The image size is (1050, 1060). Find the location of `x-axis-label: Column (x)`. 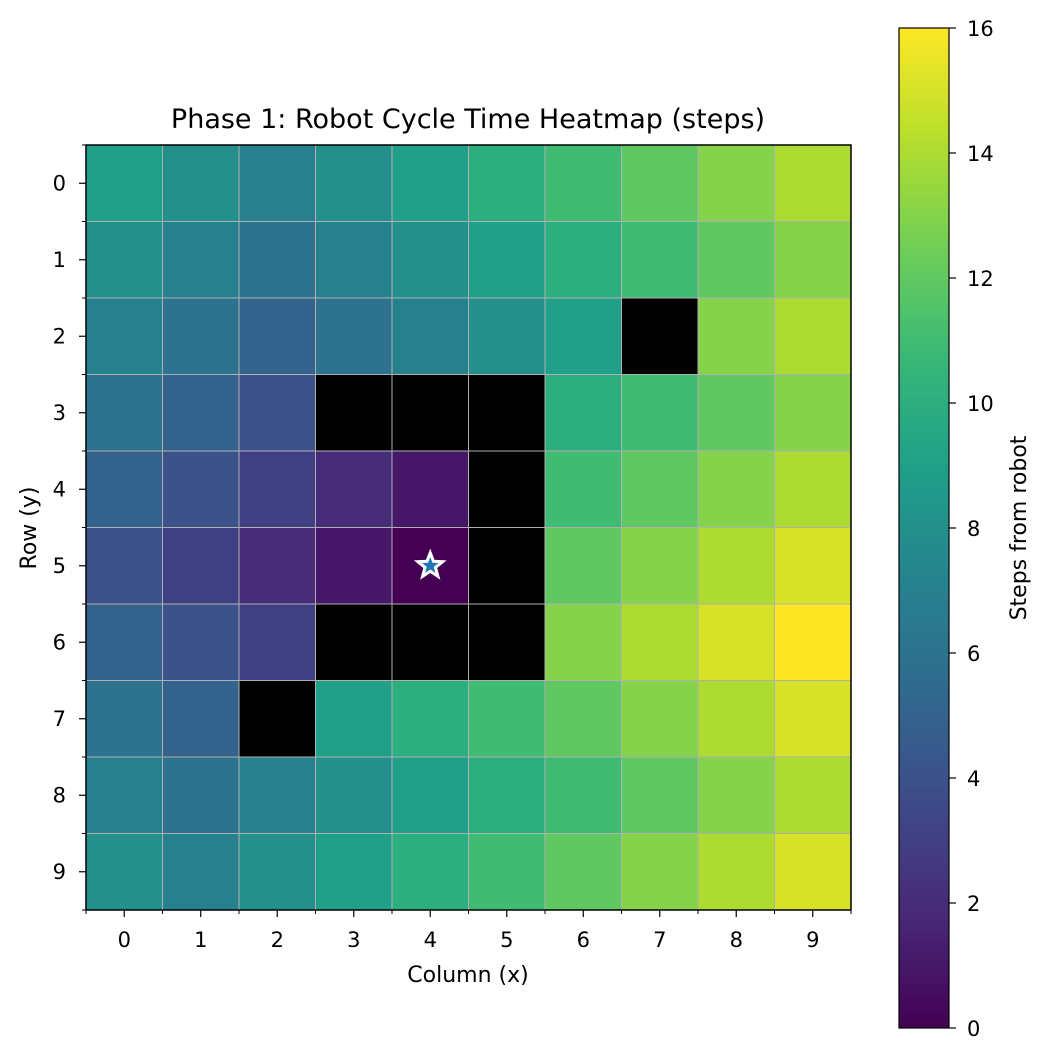

x-axis-label: Column (x) is located at coordinates (467, 975).